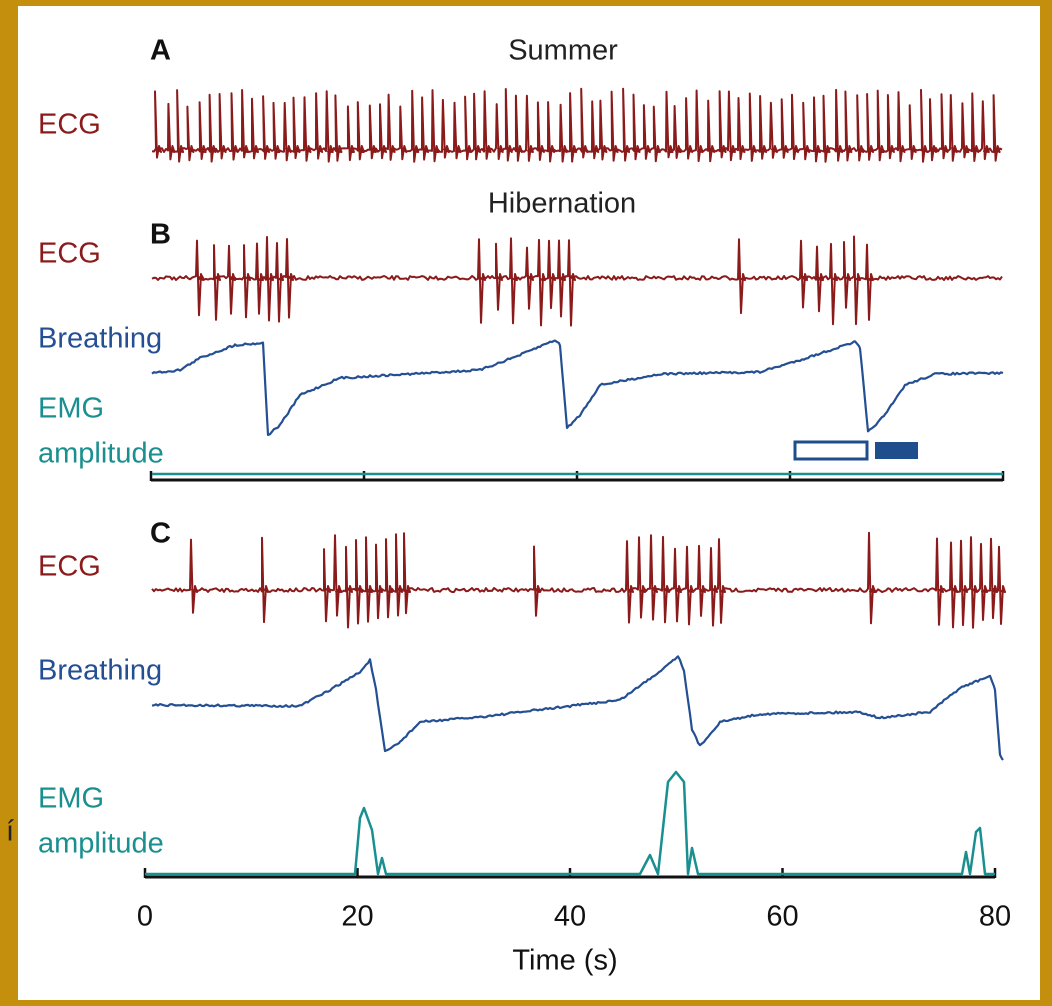  What do you see at coordinates (563, 51) in the screenshot?
I see `panel-title: Summer` at bounding box center [563, 51].